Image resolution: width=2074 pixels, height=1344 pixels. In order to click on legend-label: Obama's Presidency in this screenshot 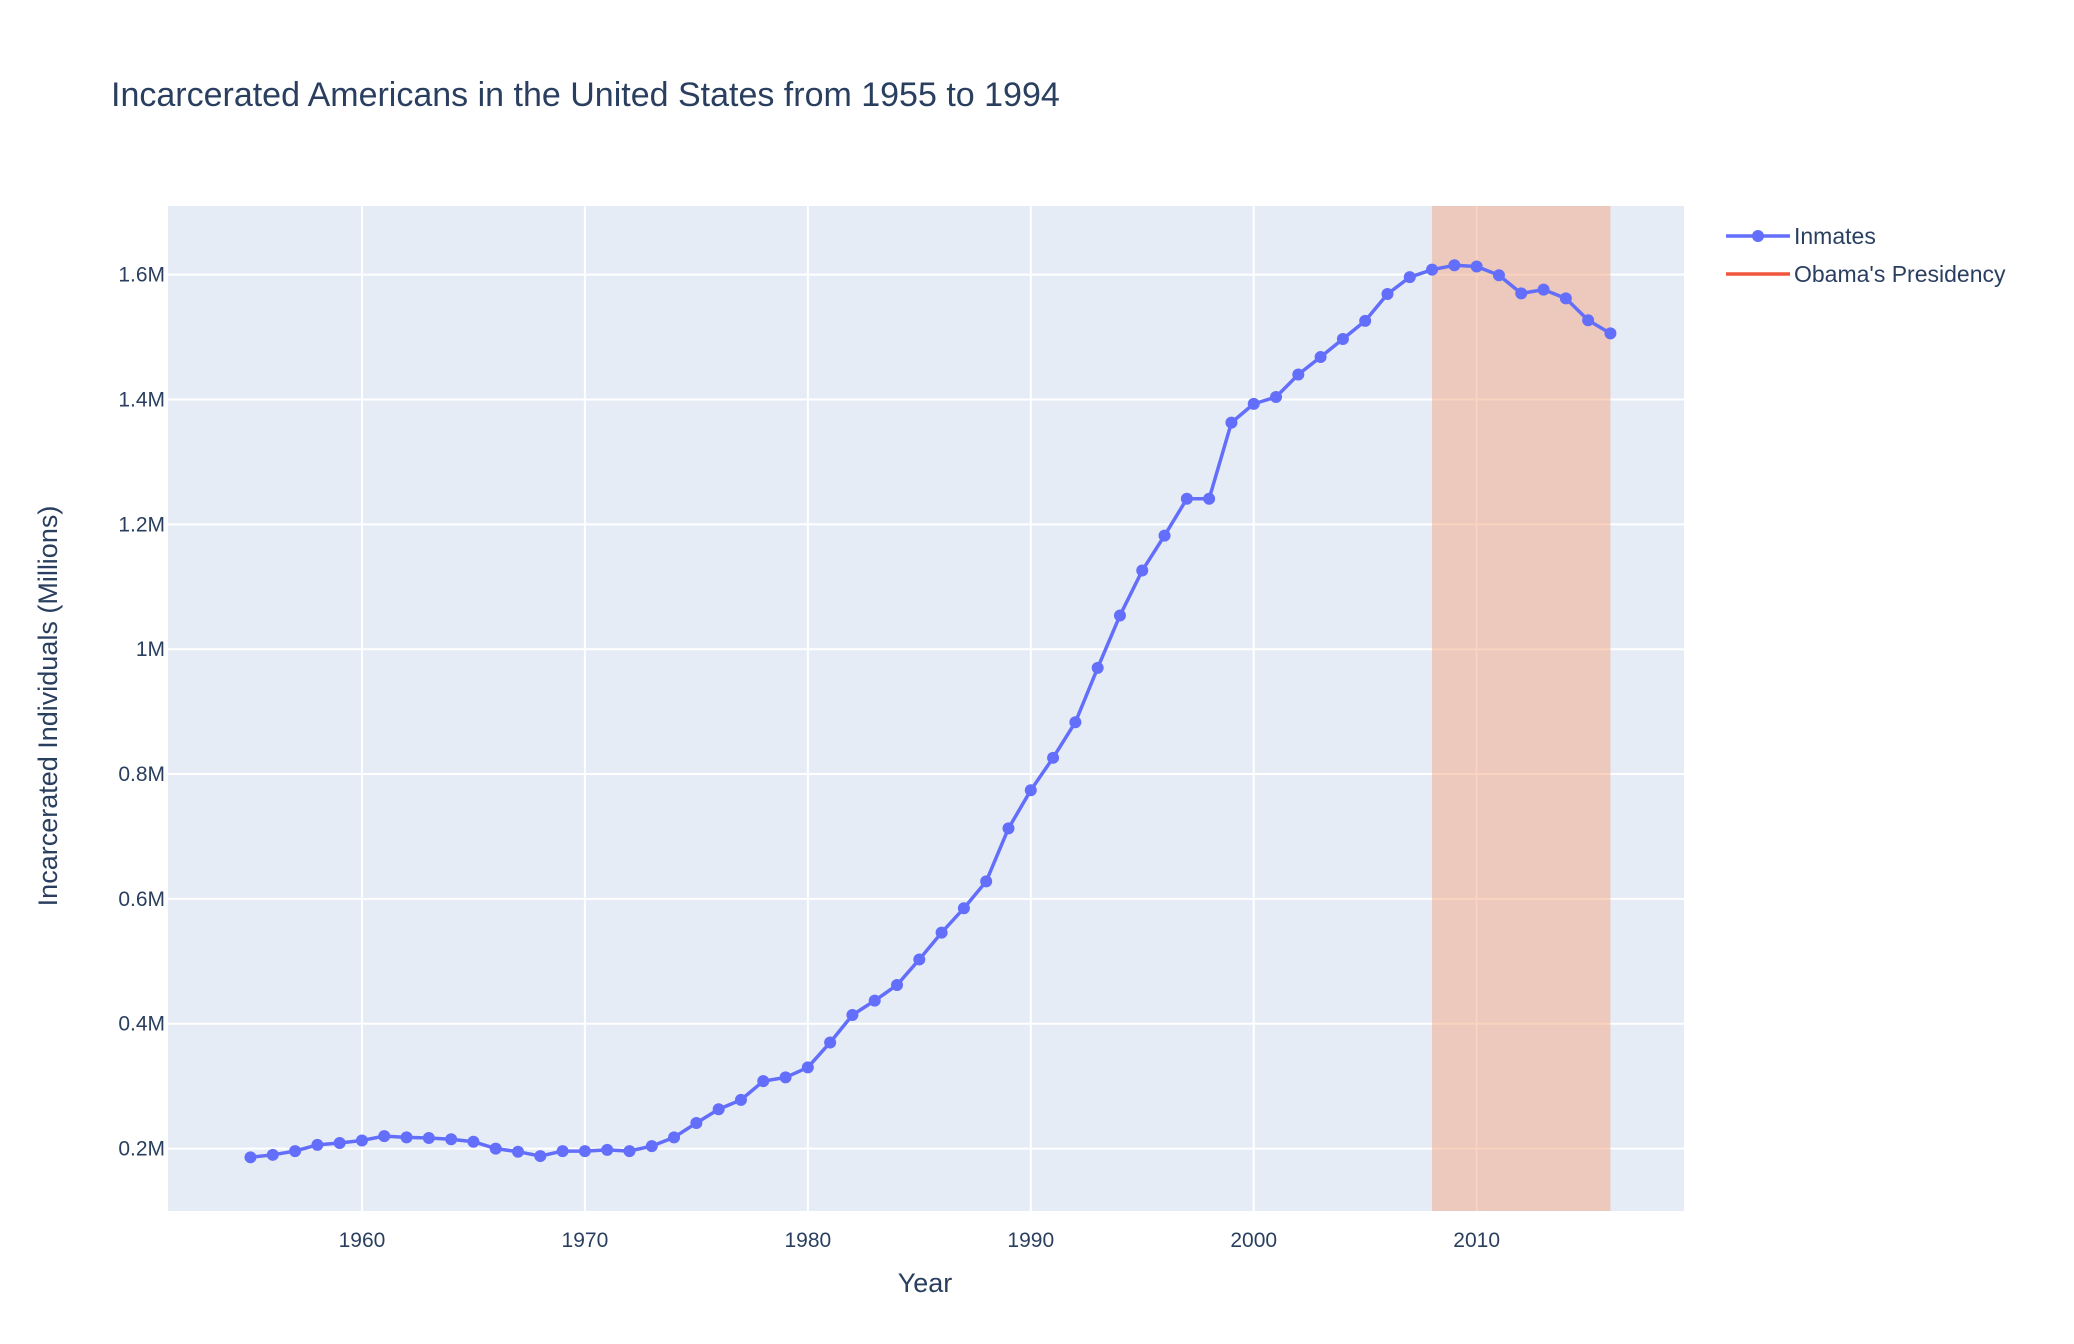, I will do `click(1900, 274)`.